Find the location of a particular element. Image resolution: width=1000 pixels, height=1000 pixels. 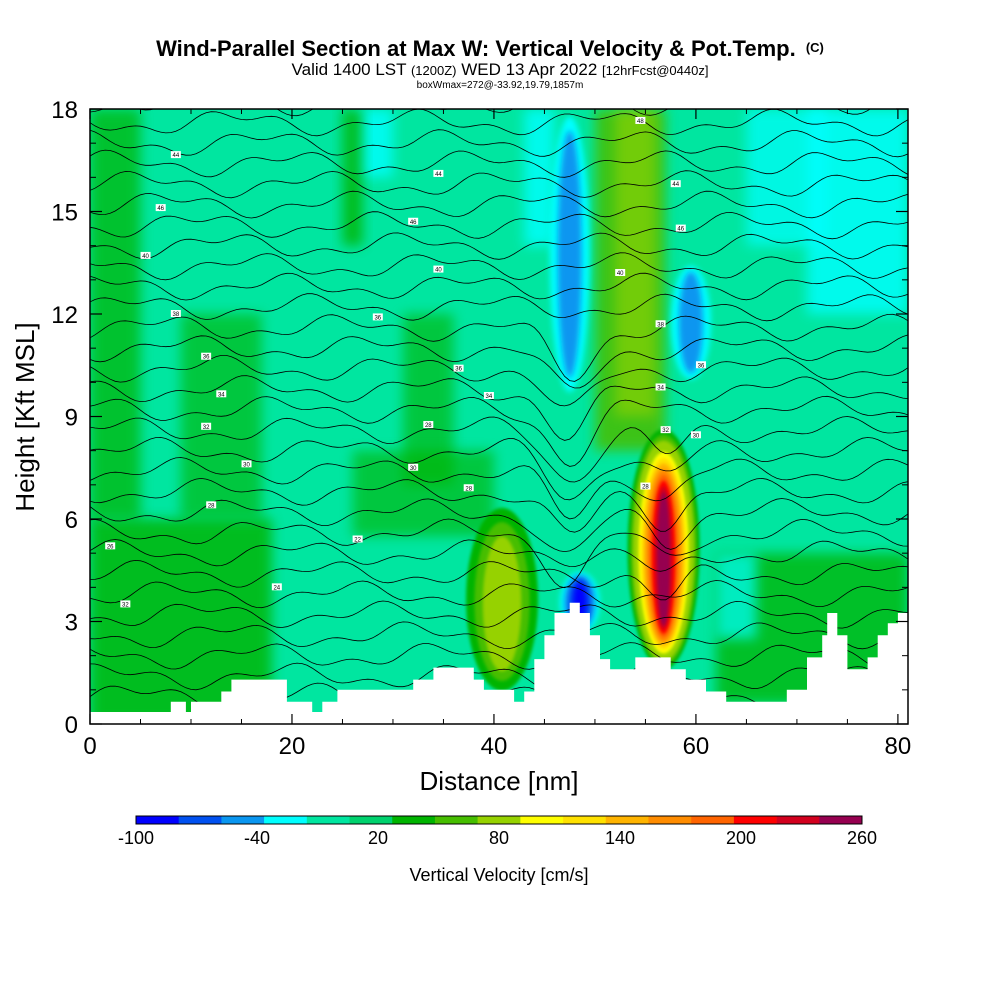

colorbar-tick-label: -100 is located at coordinates (136, 838).